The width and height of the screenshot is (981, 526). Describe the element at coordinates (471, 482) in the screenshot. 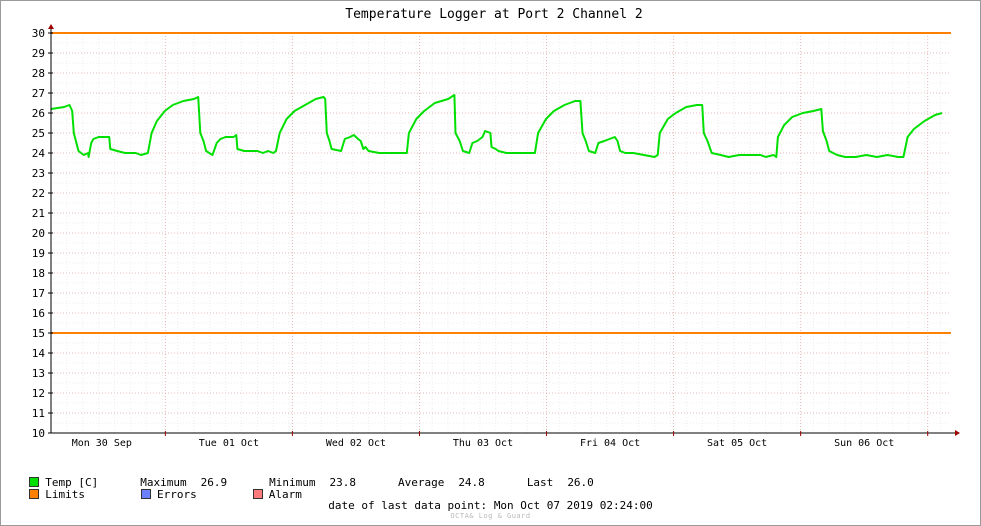

I see `average-value: 24.8` at that location.